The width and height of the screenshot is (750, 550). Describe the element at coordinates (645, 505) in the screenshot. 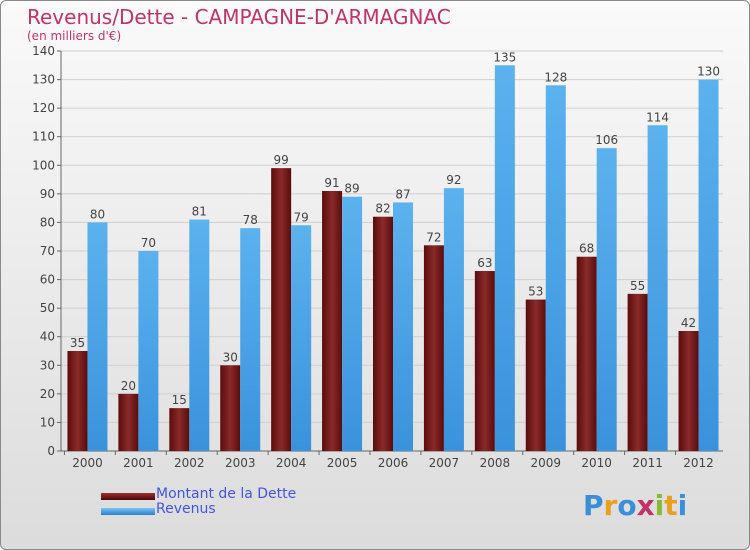

I see `logo-letter: x` at that location.